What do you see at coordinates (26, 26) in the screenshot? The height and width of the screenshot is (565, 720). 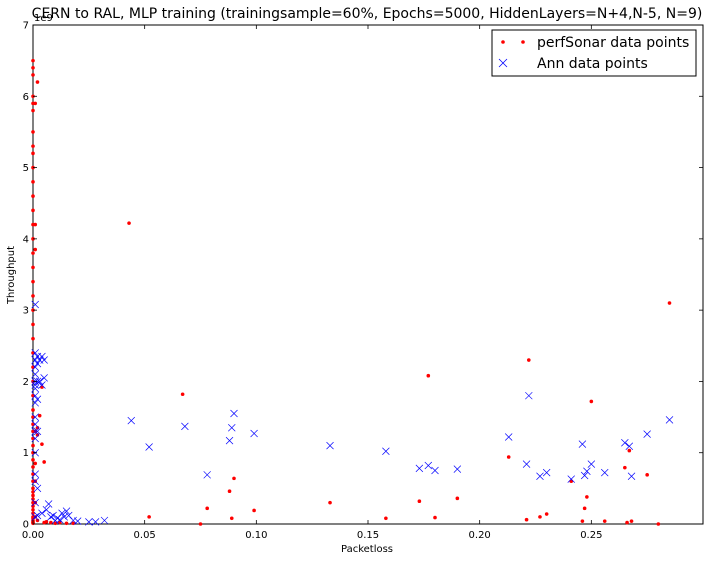 I see `y-tick-label: 7` at bounding box center [26, 26].